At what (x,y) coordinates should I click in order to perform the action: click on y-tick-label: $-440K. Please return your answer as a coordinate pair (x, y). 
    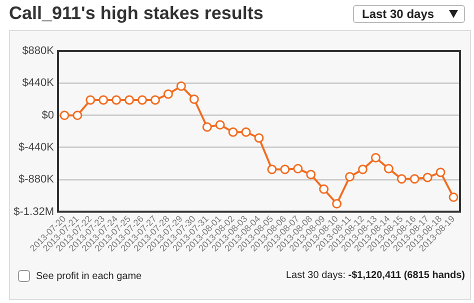
    Looking at the image, I should click on (36, 148).